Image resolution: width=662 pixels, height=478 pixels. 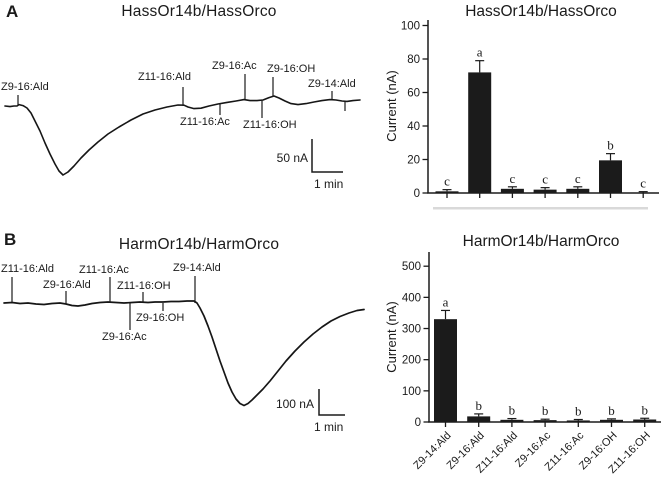 I want to click on y-tick-label: 40, so click(x=413, y=127).